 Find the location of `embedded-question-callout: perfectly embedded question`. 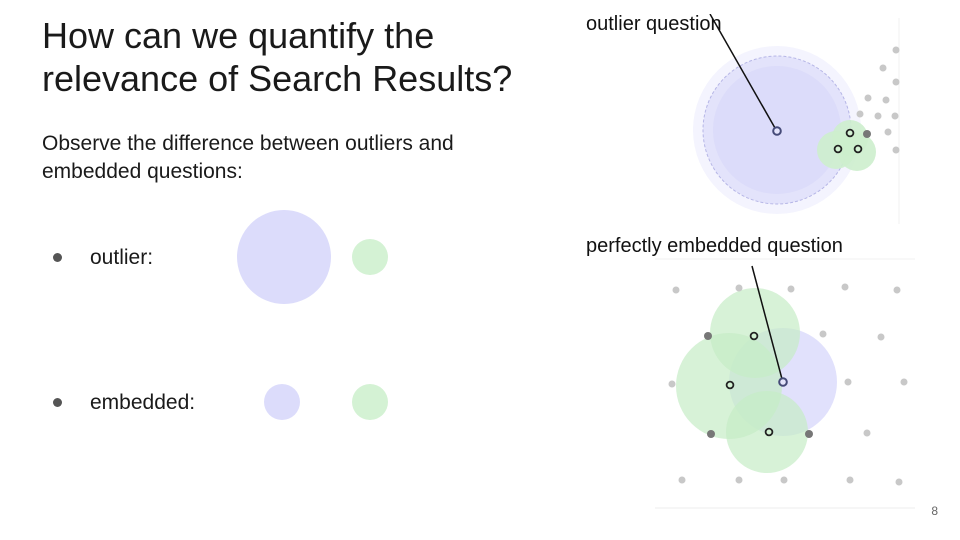

embedded-question-callout: perfectly embedded question is located at coordinates (714, 246).